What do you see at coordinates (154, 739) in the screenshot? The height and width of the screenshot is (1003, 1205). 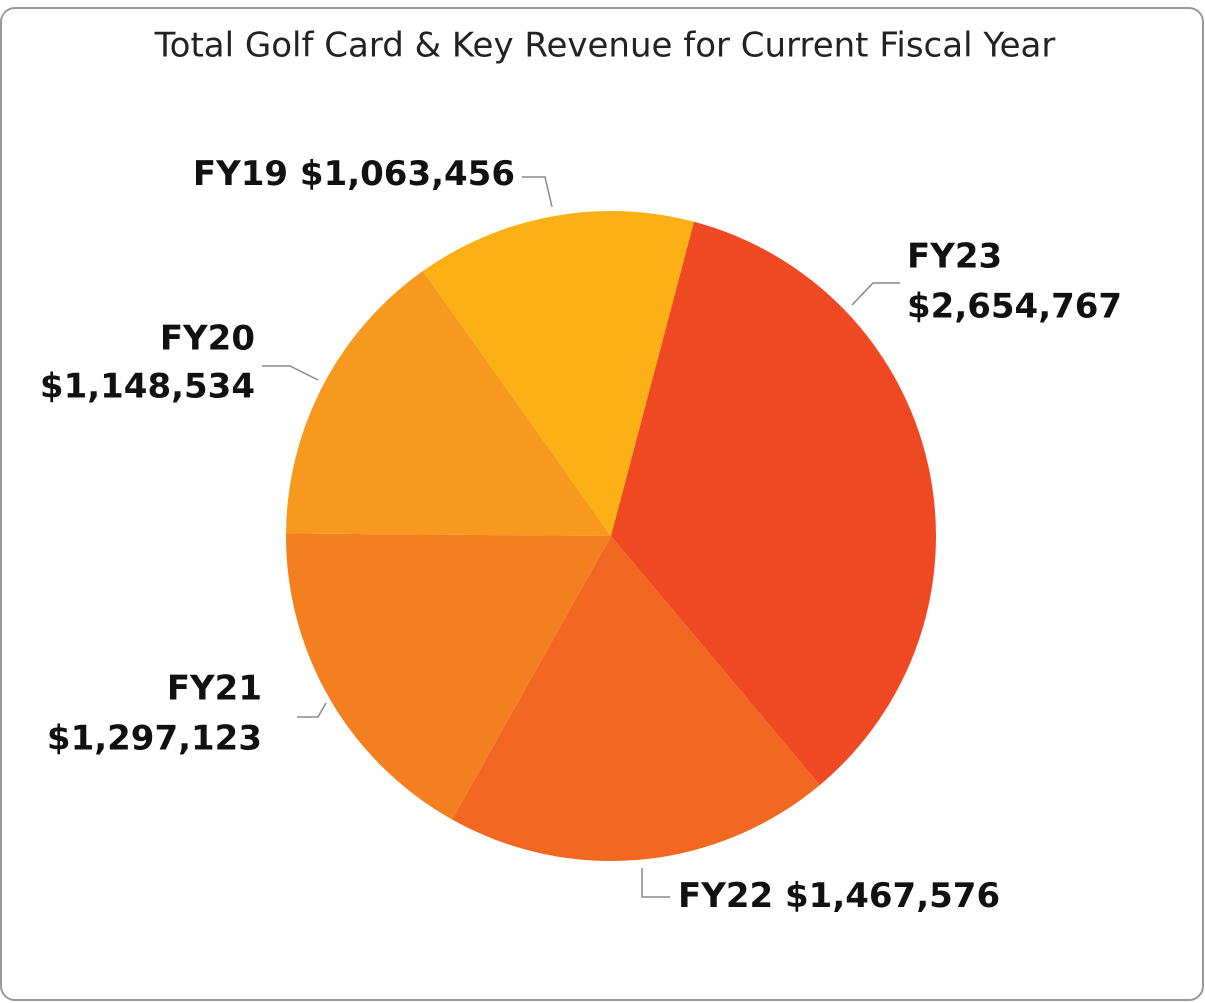 I see `slice-value: $1,297,123` at bounding box center [154, 739].